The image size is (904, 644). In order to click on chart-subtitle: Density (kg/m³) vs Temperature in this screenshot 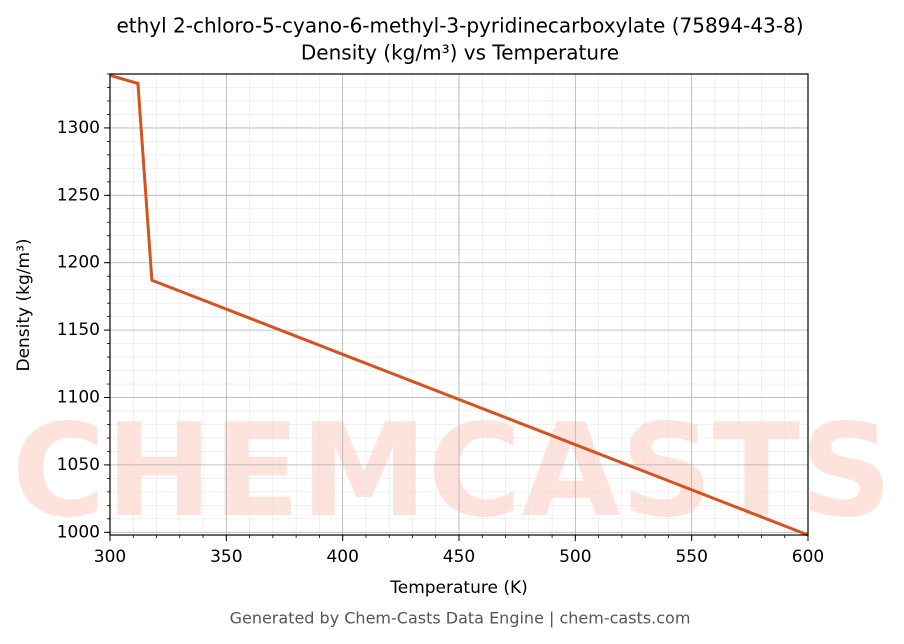, I will do `click(460, 53)`.